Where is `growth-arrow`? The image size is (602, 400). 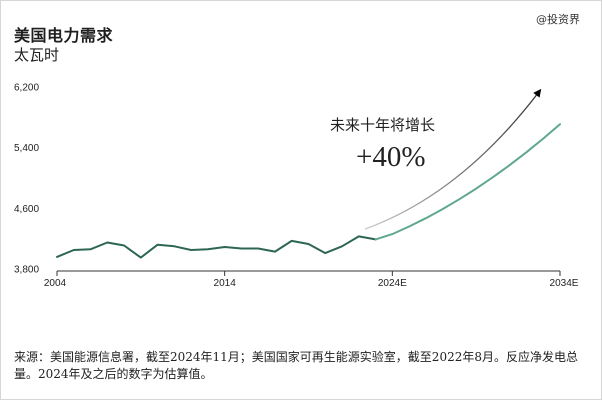 growth-arrow is located at coordinates (453, 159).